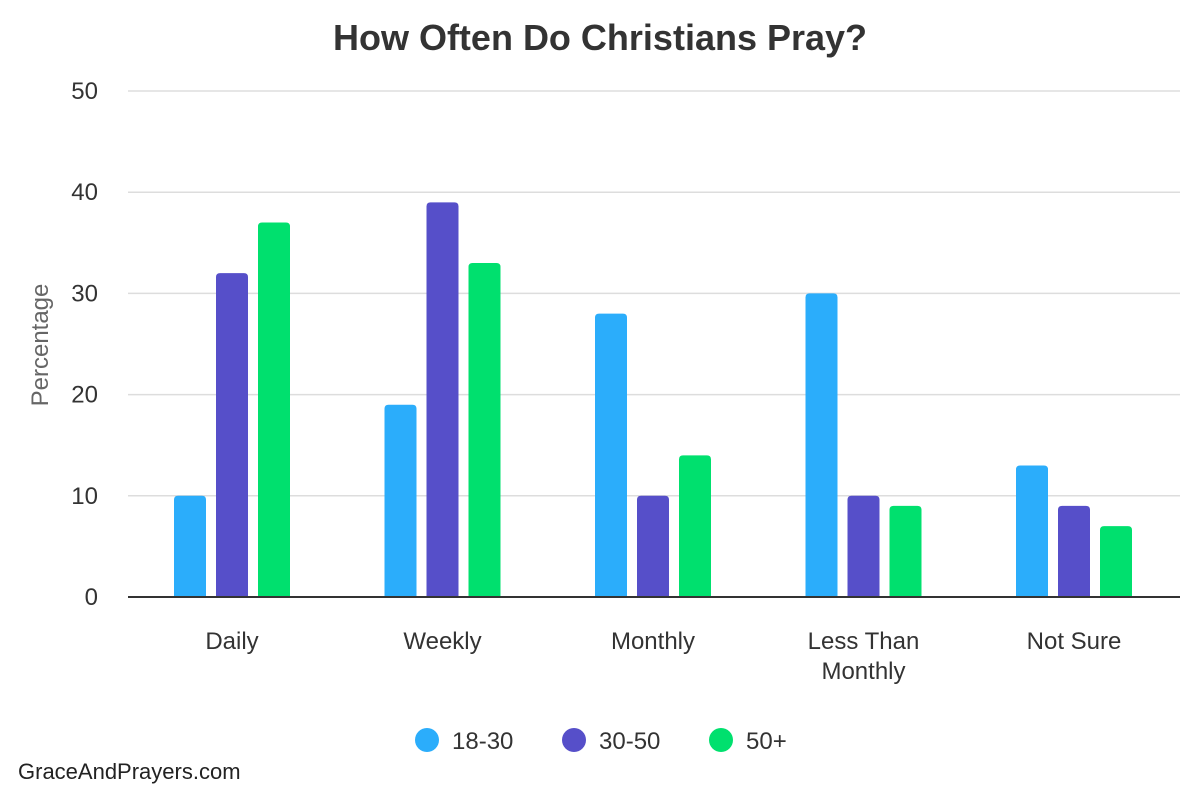 Image resolution: width=1200 pixels, height=800 pixels. Describe the element at coordinates (84, 496) in the screenshot. I see `y-tick-label: 10` at that location.